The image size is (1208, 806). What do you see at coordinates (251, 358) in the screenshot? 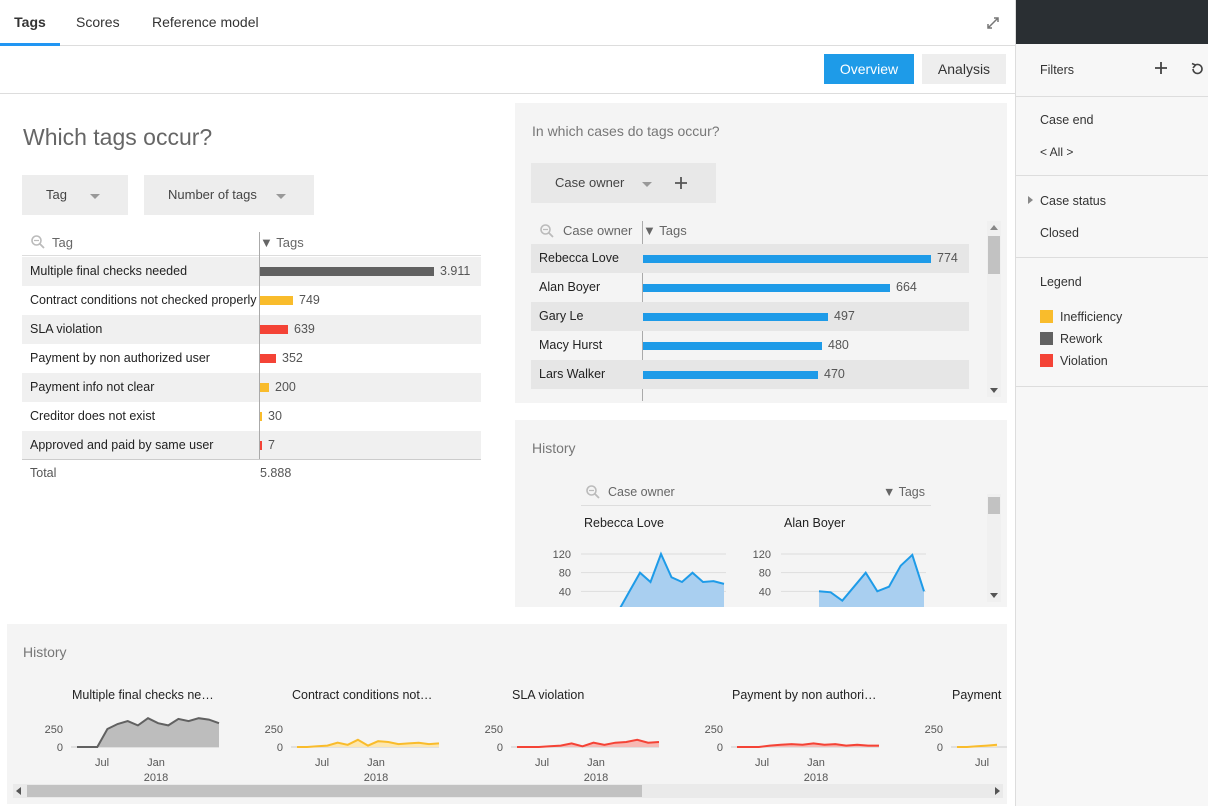
I see `table-row: Payment by non authorized user 352` at bounding box center [251, 358].